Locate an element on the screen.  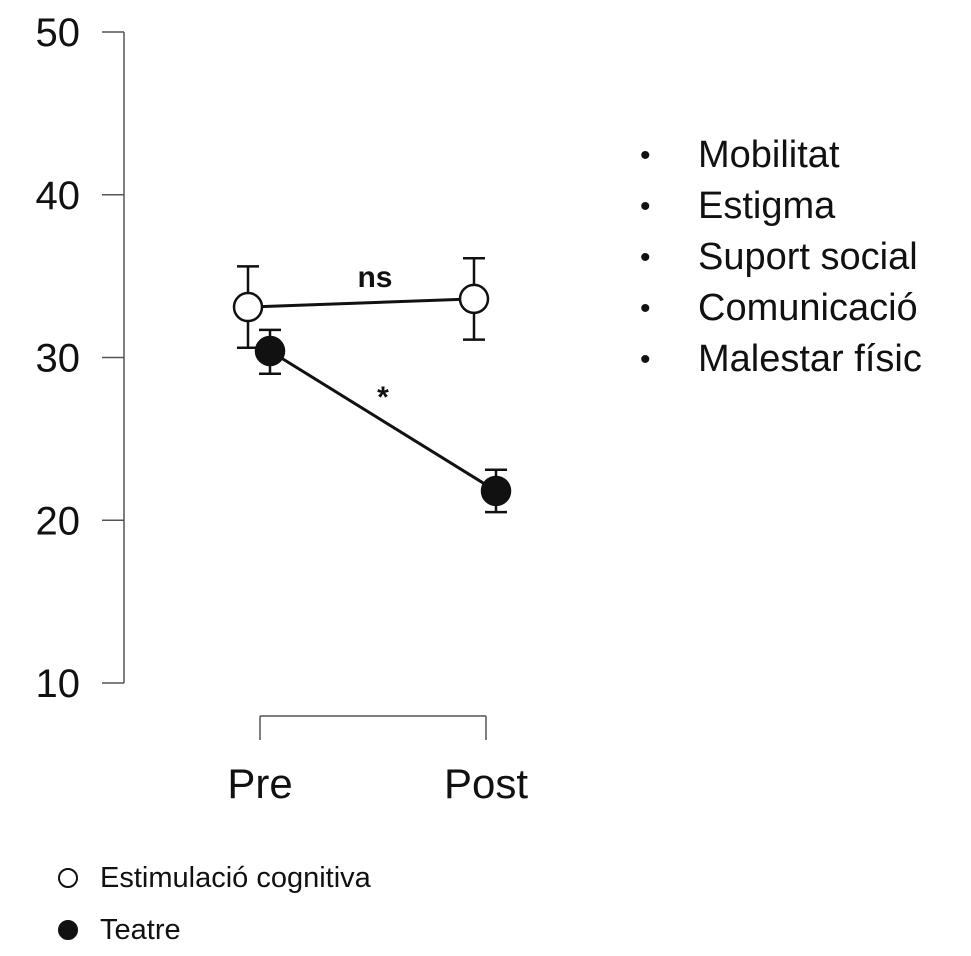
bullet-item: • Malestar físic is located at coordinates (781, 359).